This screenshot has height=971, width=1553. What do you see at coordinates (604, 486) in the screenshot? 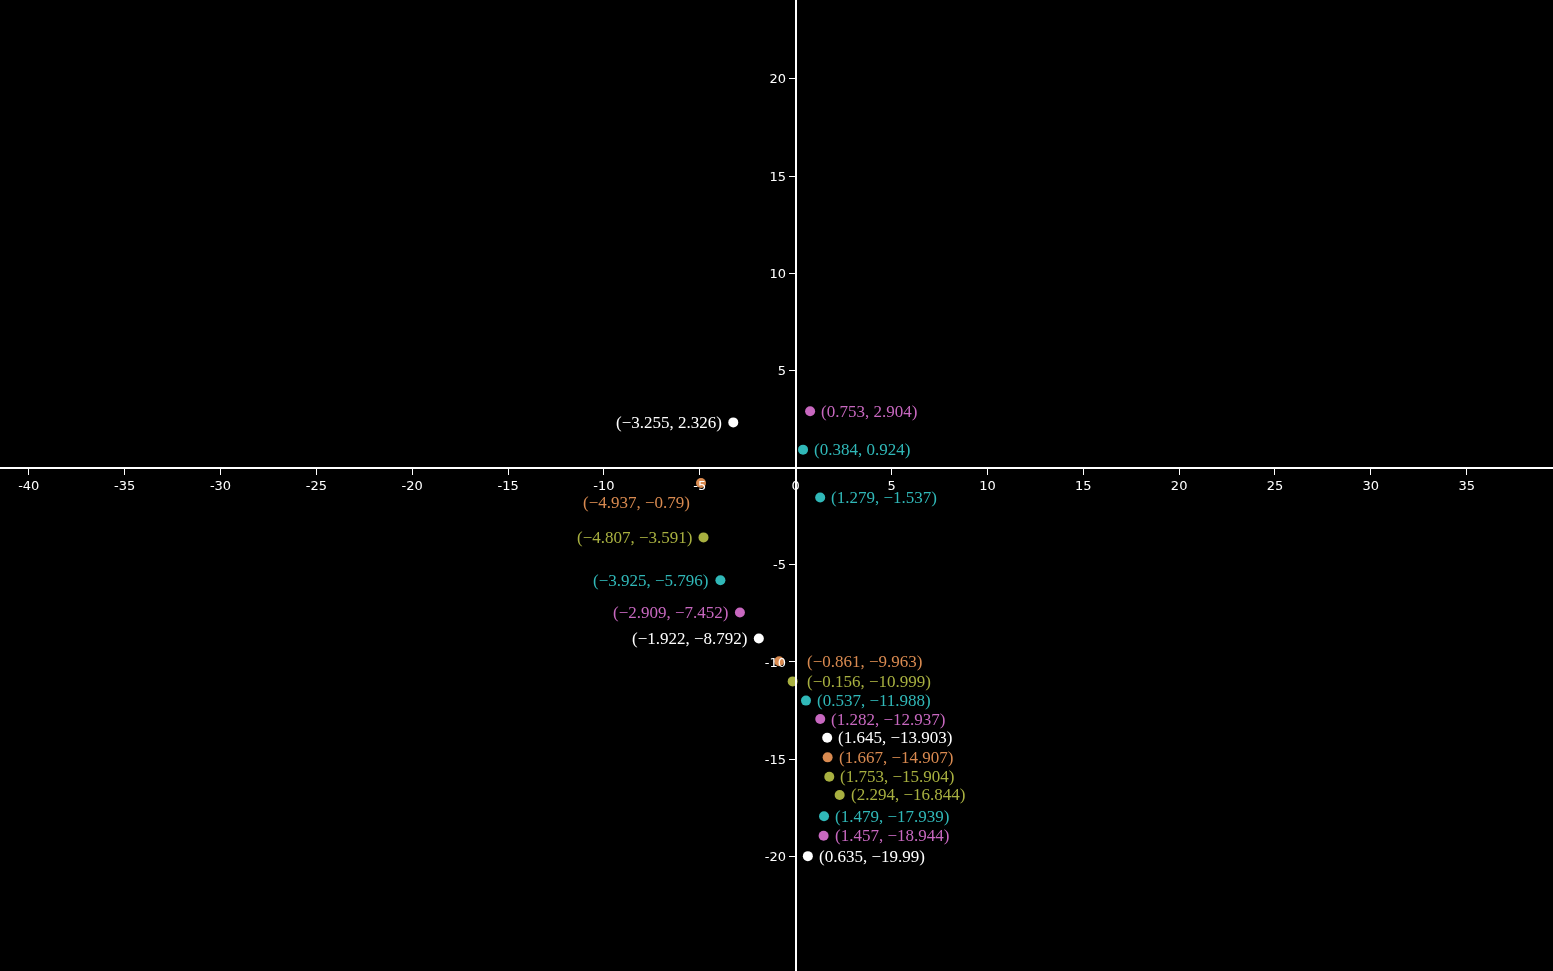
I see `x-tick-label: -10` at bounding box center [604, 486].